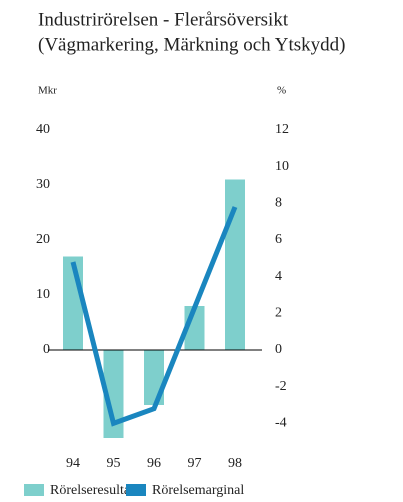 Image resolution: width=403 pixels, height=502 pixels. Describe the element at coordinates (278, 239) in the screenshot. I see `y2-tick-label: 6` at that location.